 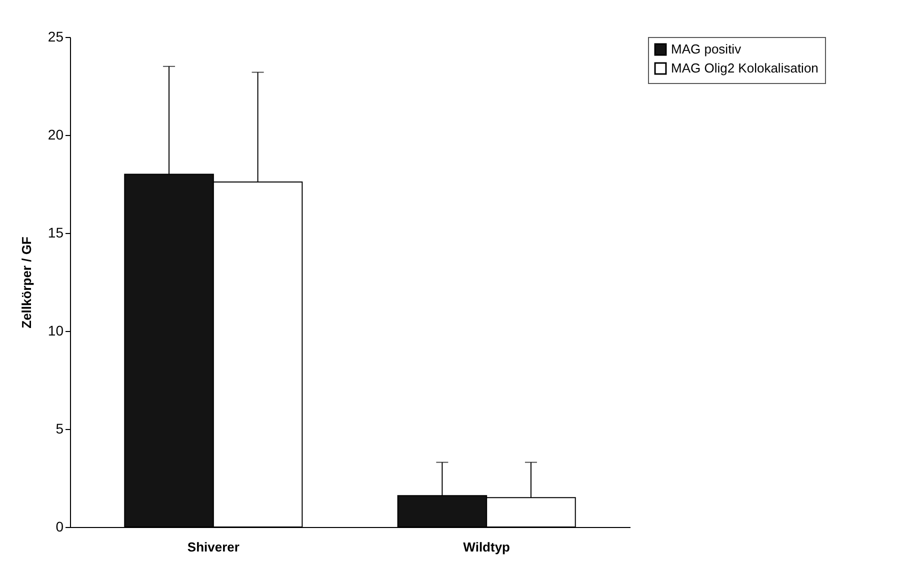 What do you see at coordinates (486, 547) in the screenshot?
I see `x-tick-label: Wildtyp` at bounding box center [486, 547].